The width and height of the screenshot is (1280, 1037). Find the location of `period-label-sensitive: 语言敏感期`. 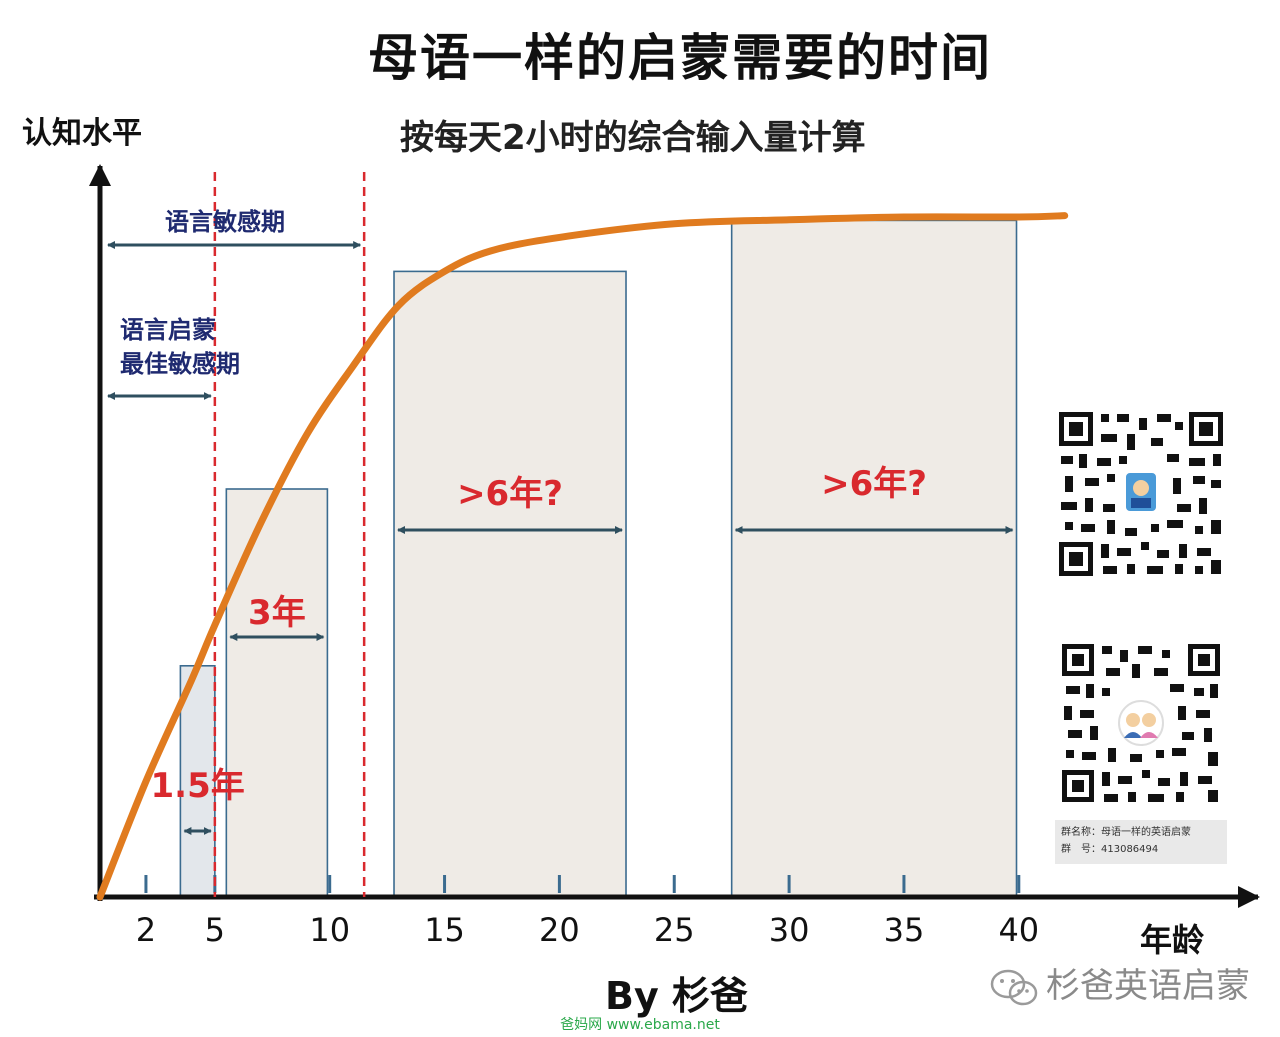

period-label-sensitive: 语言敏感期 is located at coordinates (225, 222).